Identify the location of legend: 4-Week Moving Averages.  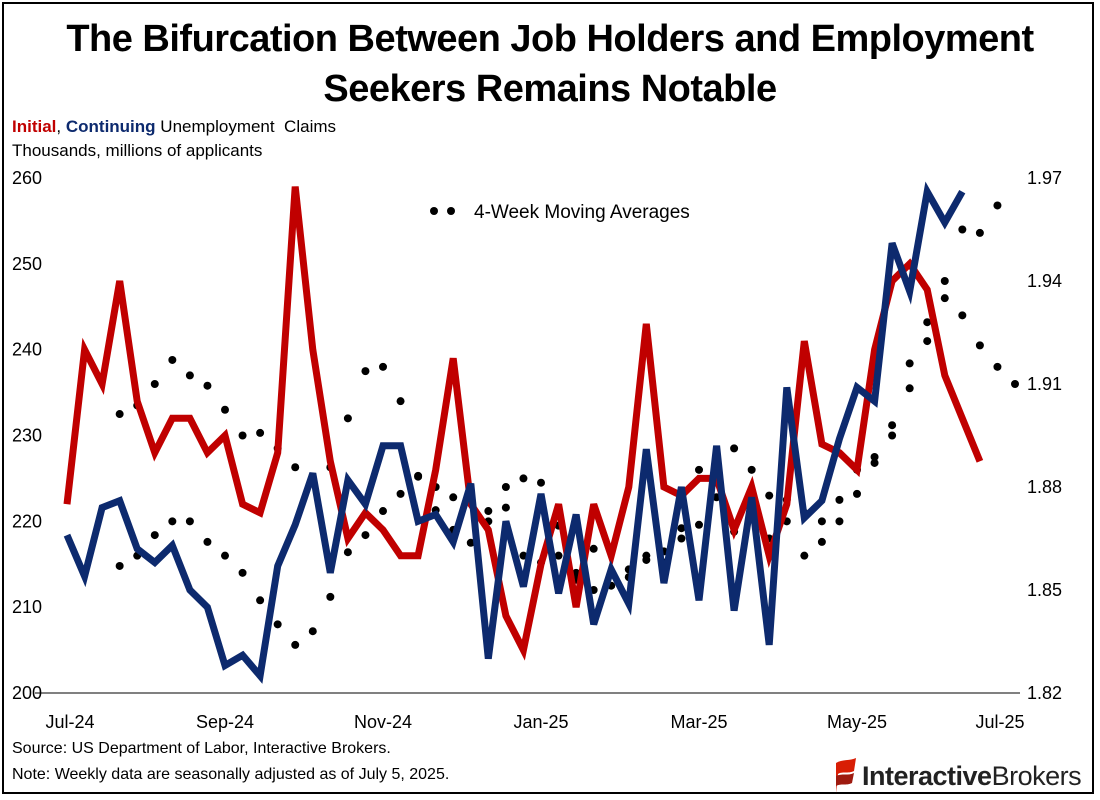
(560, 212).